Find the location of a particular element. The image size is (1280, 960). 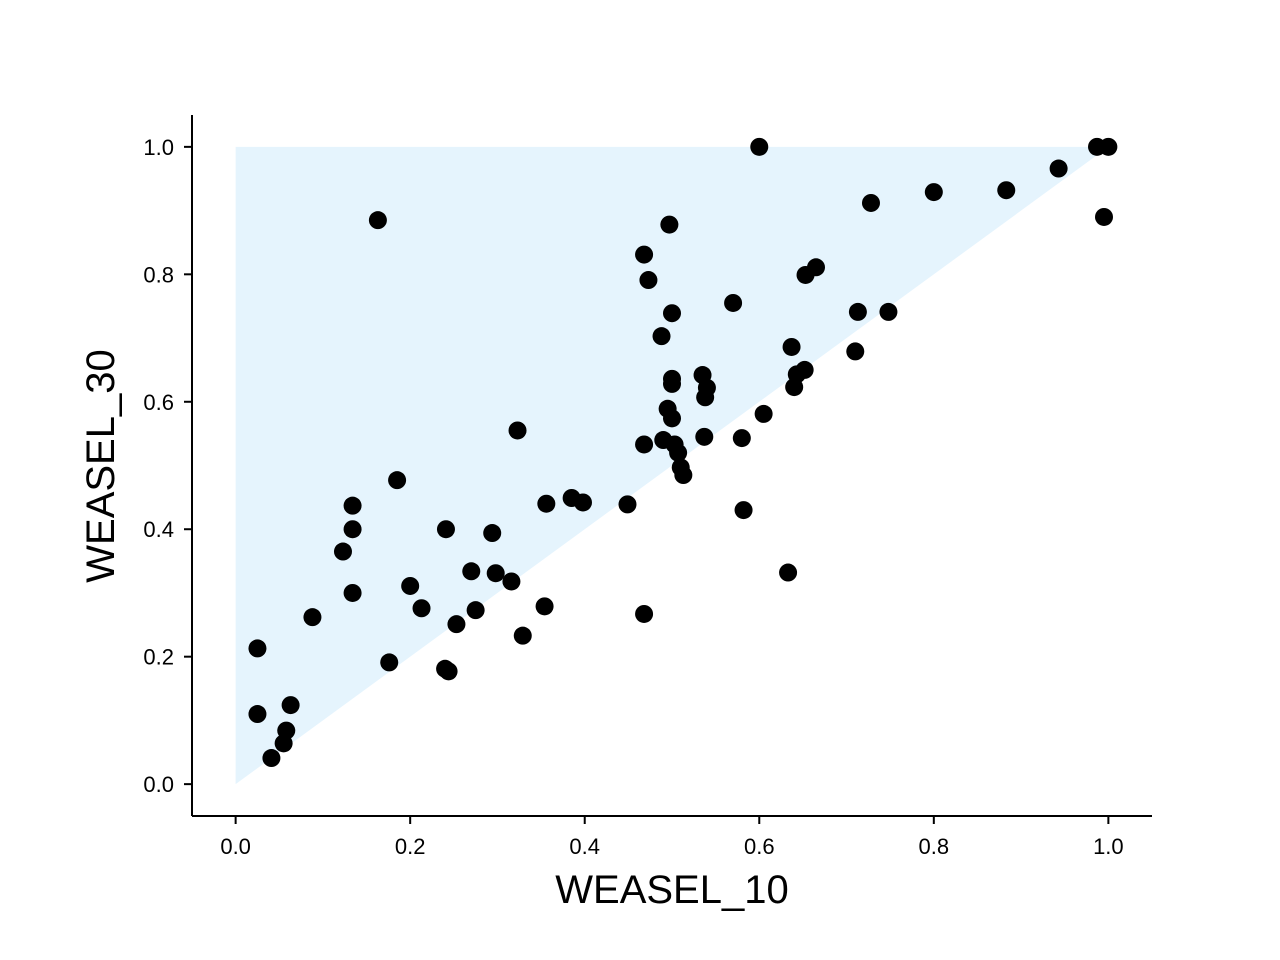

x-tick-label: 0.6 is located at coordinates (759, 846).